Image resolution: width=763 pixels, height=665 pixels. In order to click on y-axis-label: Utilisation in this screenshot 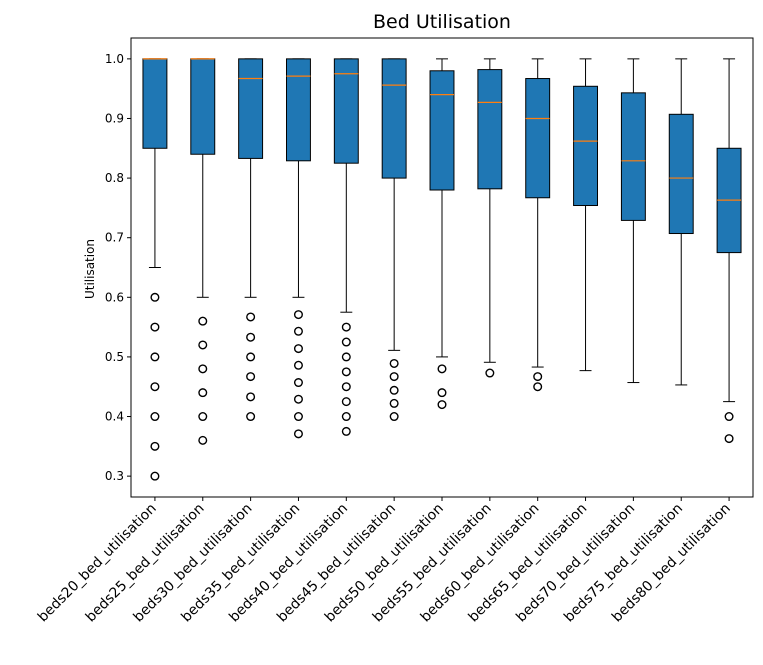, I will do `click(90, 269)`.